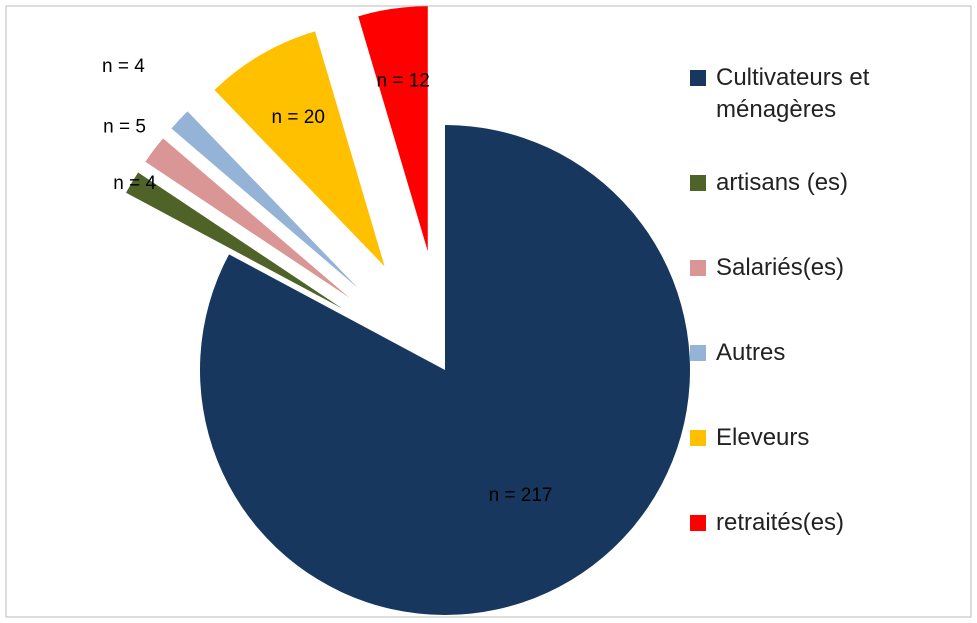 Image resolution: width=977 pixels, height=623 pixels. What do you see at coordinates (763, 437) in the screenshot?
I see `legend-label: Eleveurs` at bounding box center [763, 437].